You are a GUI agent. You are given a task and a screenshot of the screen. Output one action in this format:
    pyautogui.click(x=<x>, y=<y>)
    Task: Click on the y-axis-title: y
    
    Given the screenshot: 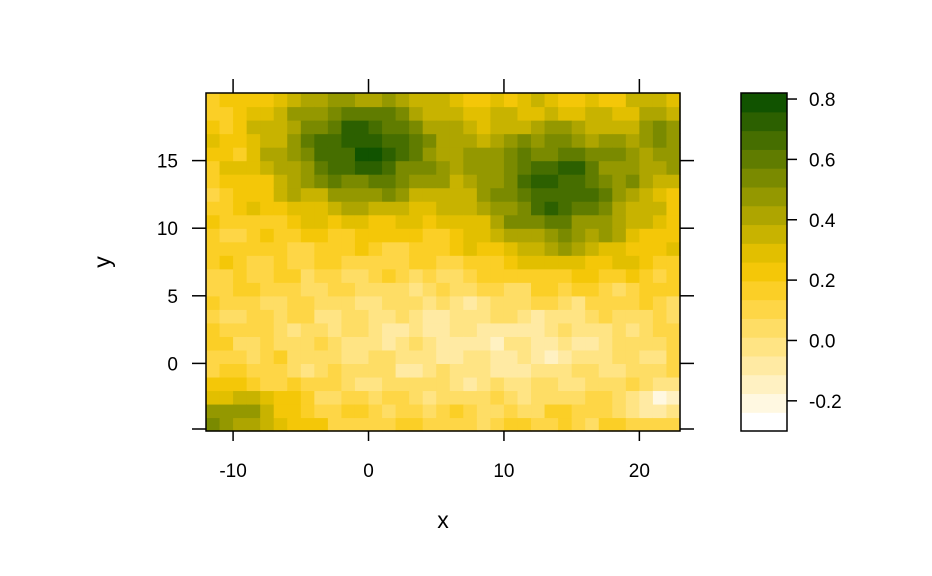 What is the action you would take?
    pyautogui.click(x=102, y=262)
    